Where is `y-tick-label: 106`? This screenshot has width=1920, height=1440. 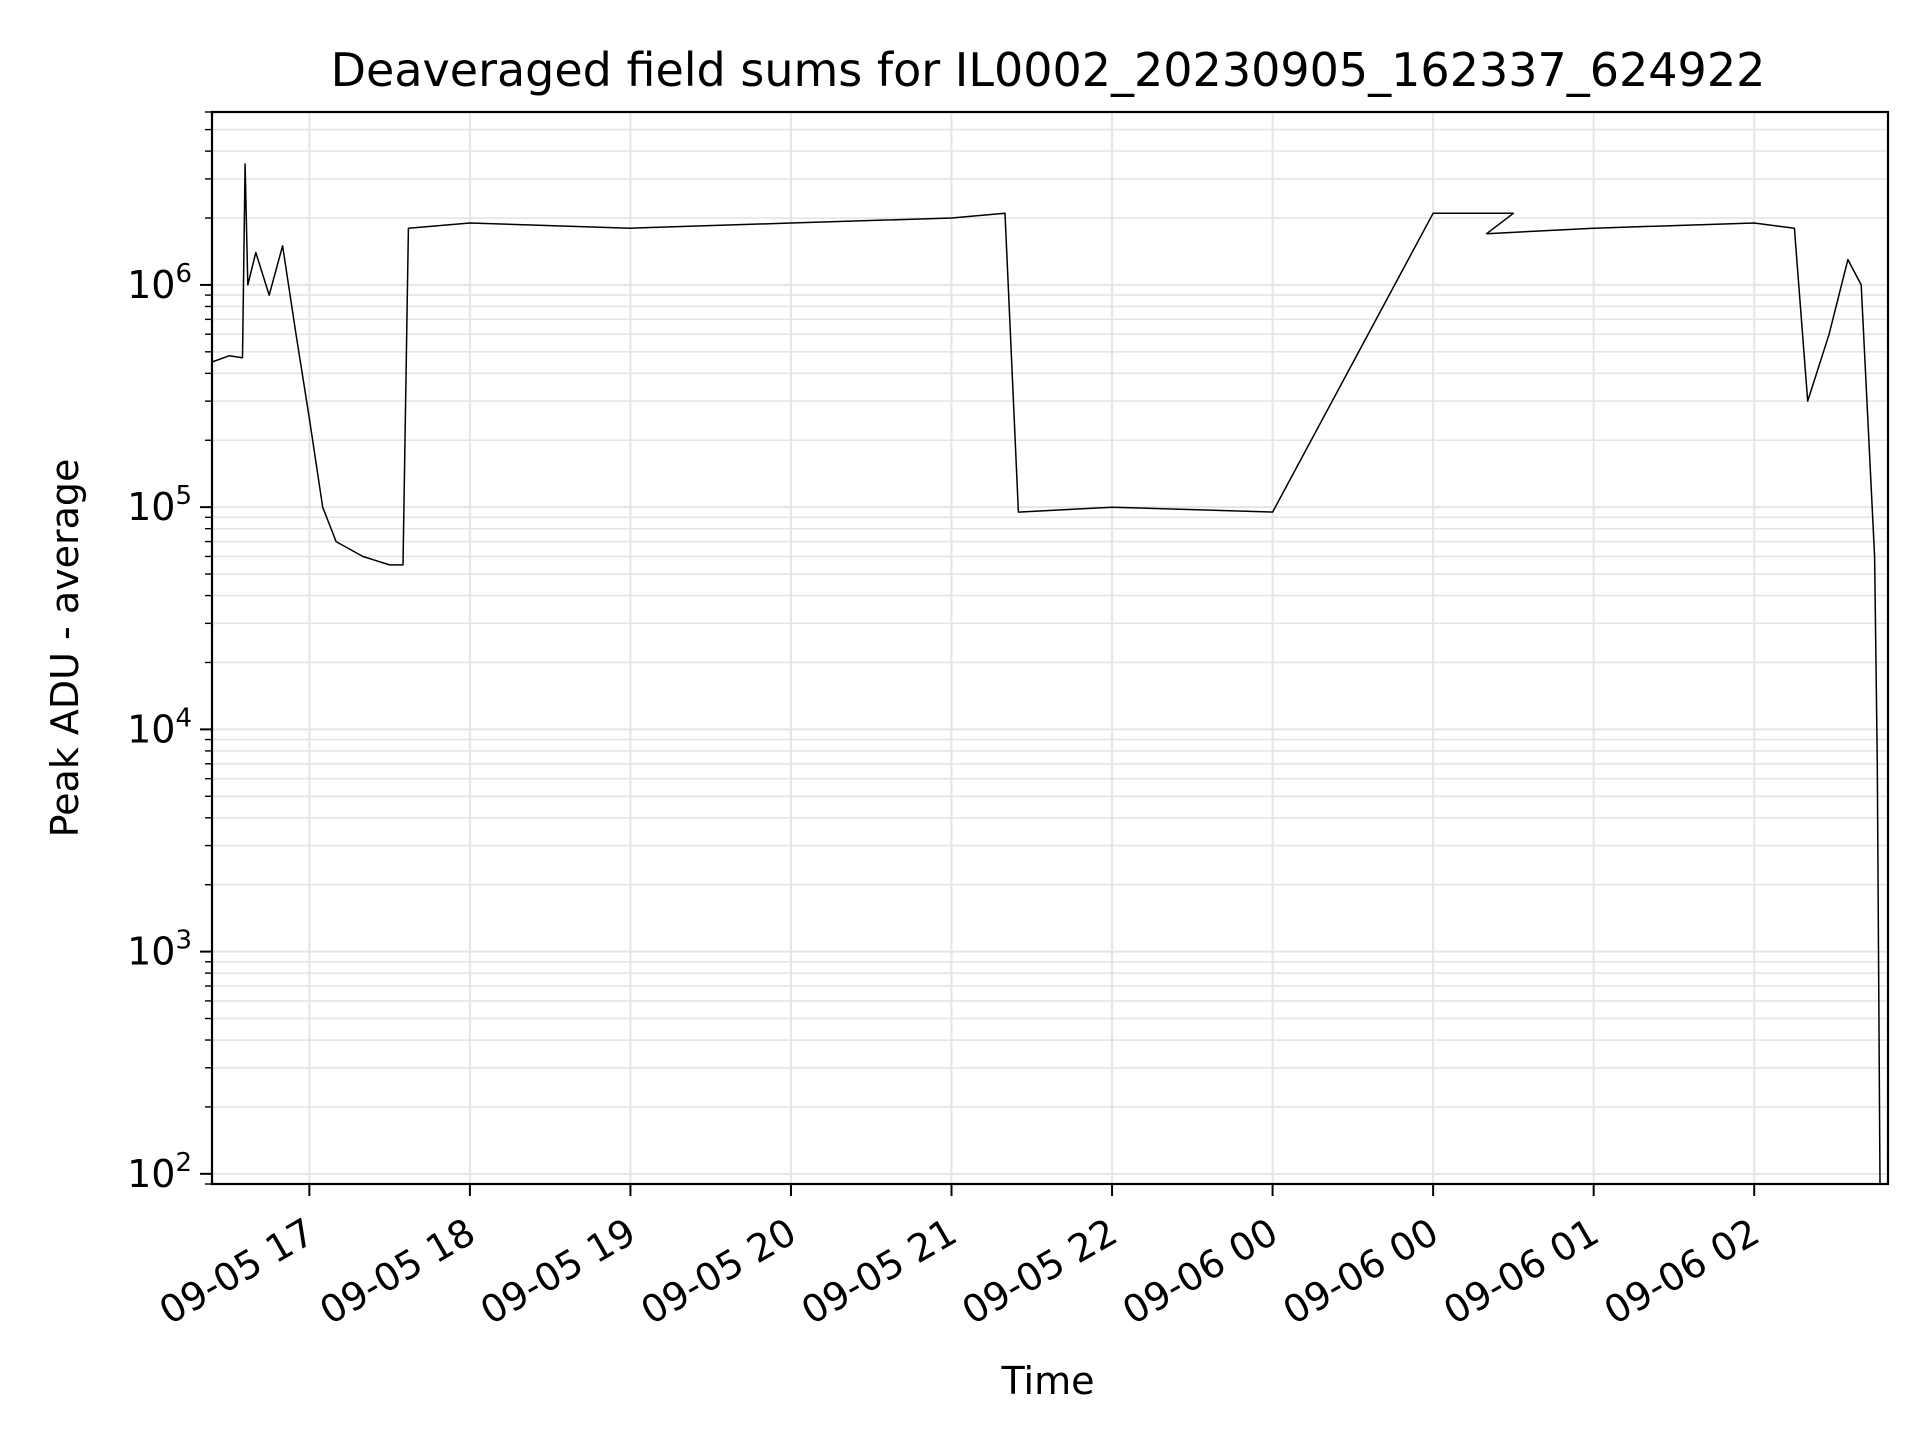
y-tick-label: 106 is located at coordinates (159, 283).